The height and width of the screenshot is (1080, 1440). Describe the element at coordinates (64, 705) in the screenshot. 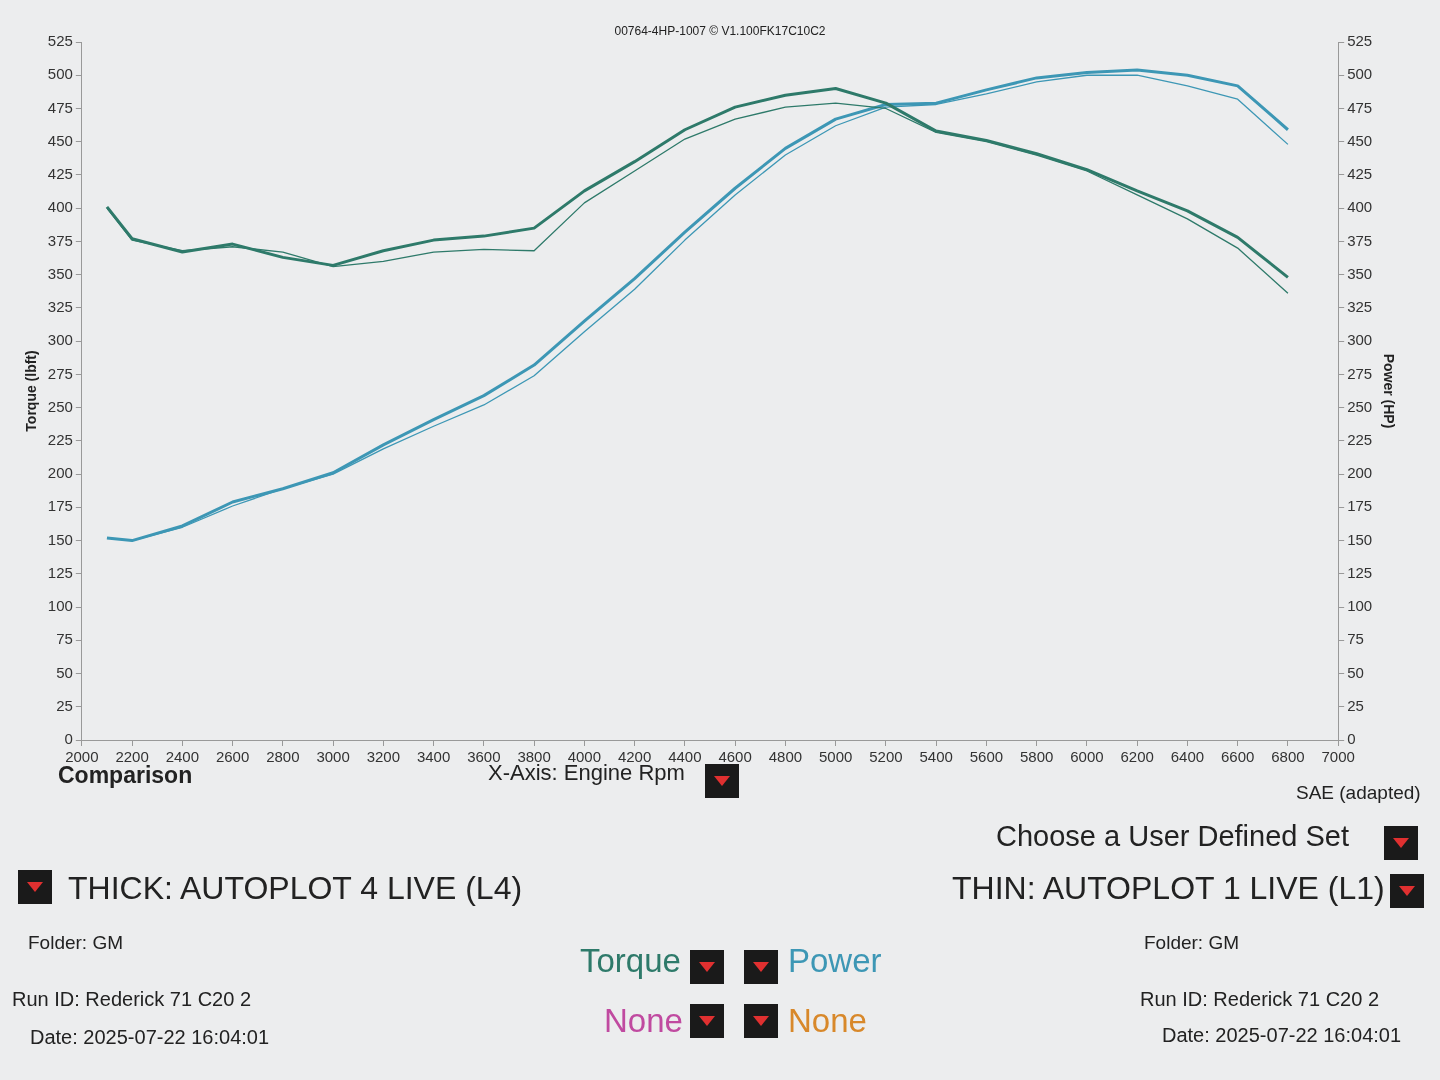

I see `y-tick-label: 25` at that location.